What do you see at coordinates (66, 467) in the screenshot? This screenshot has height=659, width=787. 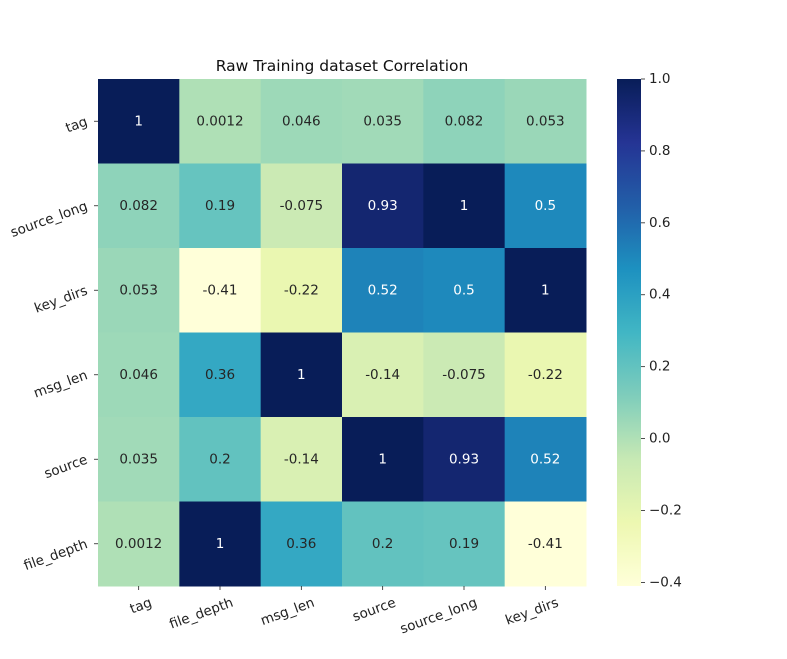 I see `y-tick-label: source` at bounding box center [66, 467].